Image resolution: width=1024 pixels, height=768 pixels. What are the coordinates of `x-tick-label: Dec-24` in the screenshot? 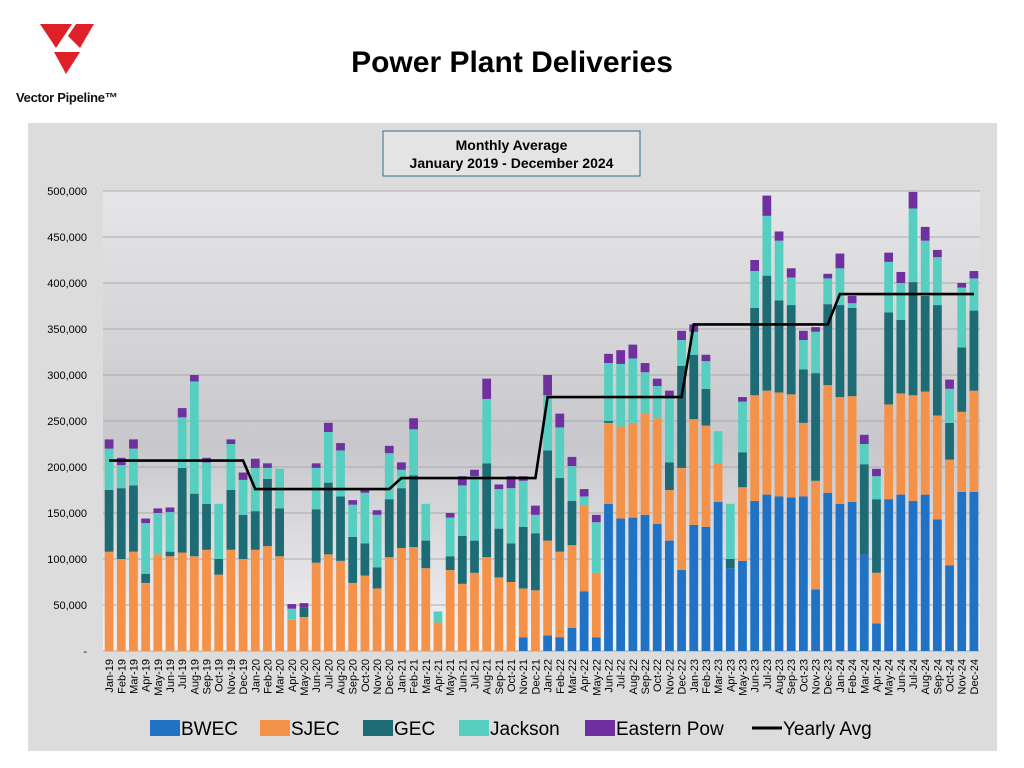 It's located at (975, 676).